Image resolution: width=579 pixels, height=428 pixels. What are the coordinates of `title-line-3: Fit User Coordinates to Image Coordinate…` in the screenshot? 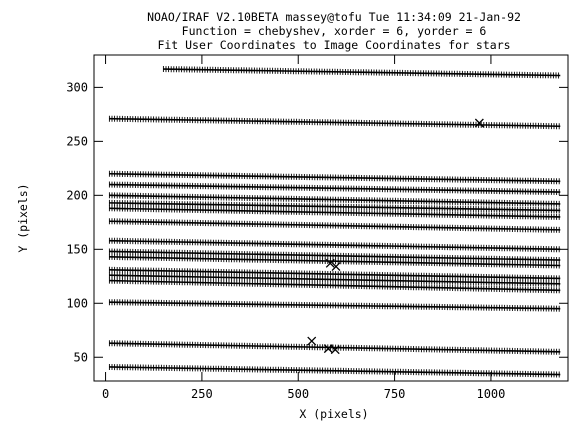 It's located at (333, 45).